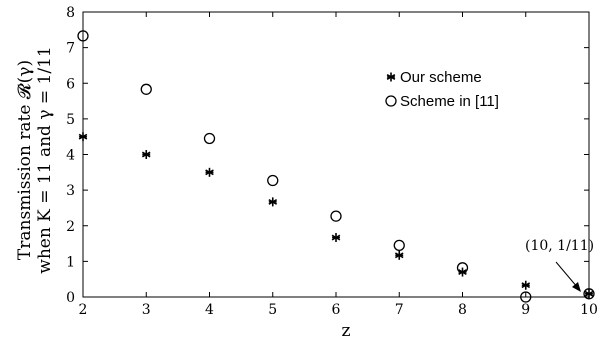 Image resolution: width=597 pixels, height=343 pixels. What do you see at coordinates (25, 160) in the screenshot?
I see `y-axis-label-line1: Transmission rate 𝓡(γ)` at bounding box center [25, 160].